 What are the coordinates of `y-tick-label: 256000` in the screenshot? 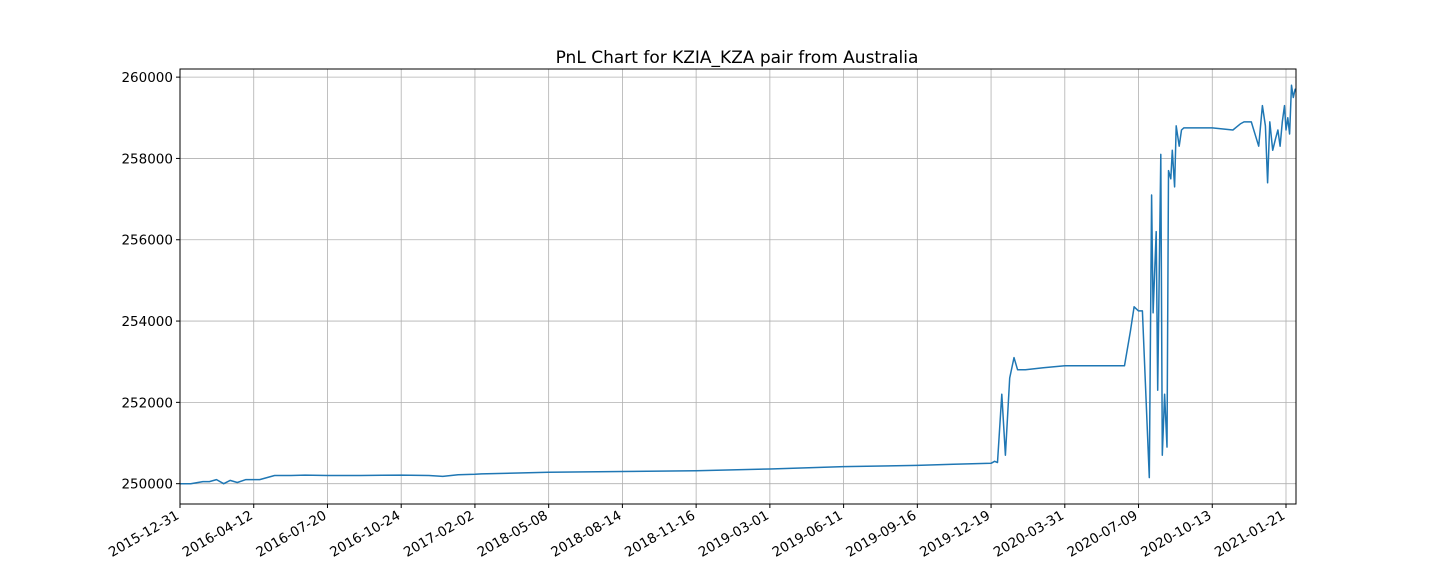 It's located at (147, 241).